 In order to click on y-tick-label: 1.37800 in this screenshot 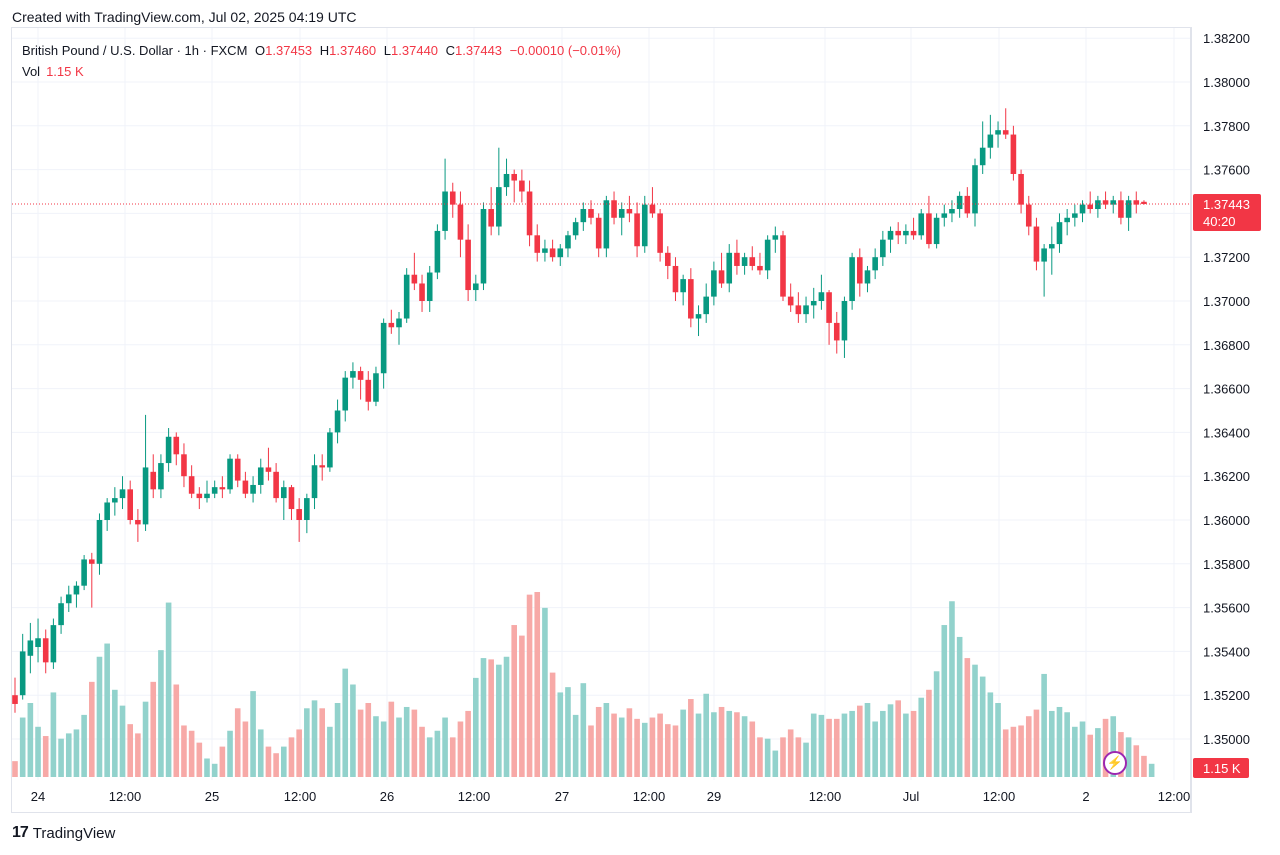, I will do `click(1226, 126)`.